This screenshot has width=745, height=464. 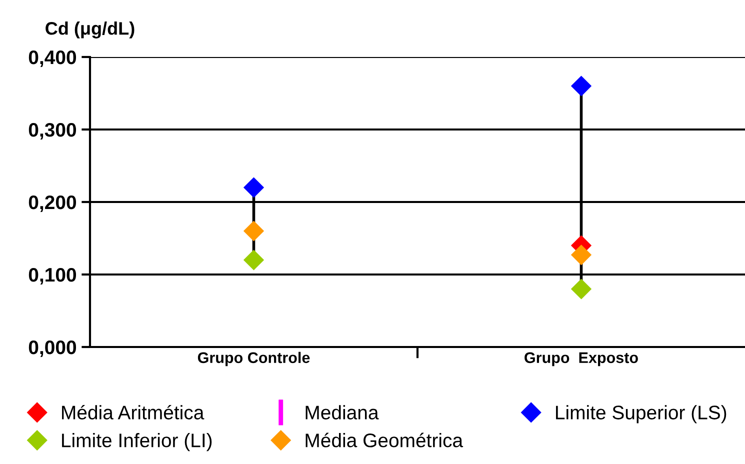 I want to click on x-tick-label: Grupo Exposto, so click(x=581, y=359).